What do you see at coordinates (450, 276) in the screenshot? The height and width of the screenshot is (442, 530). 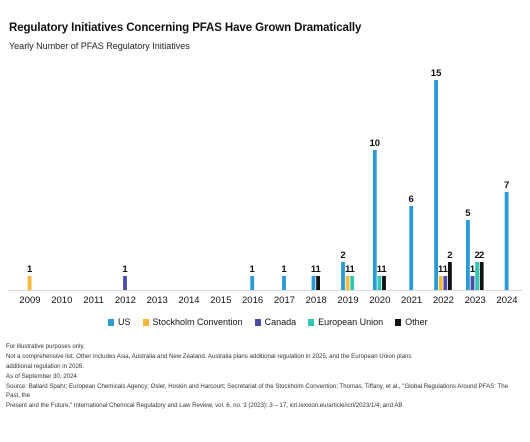 I see `bar-2022-other` at bounding box center [450, 276].